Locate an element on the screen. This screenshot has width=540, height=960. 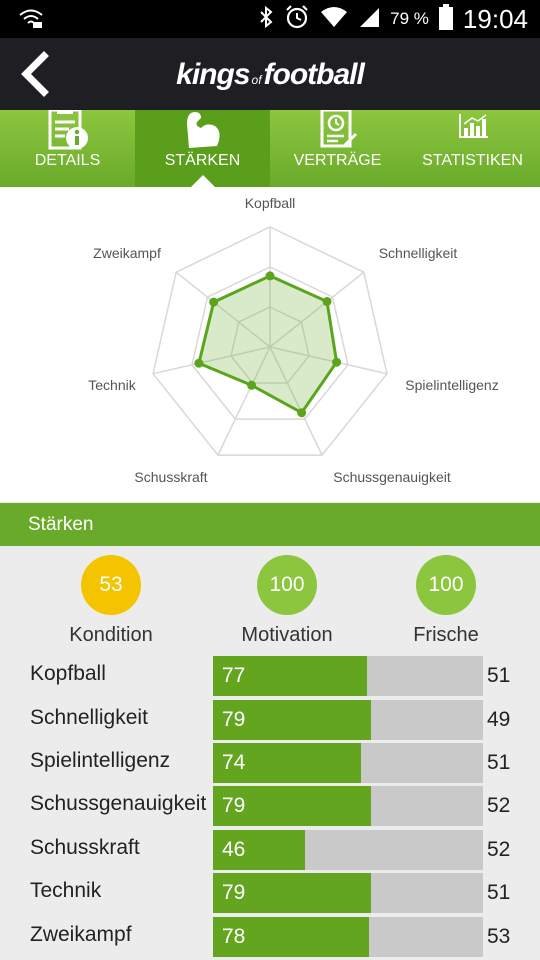
title-bar: kings offootball is located at coordinates (270, 74).